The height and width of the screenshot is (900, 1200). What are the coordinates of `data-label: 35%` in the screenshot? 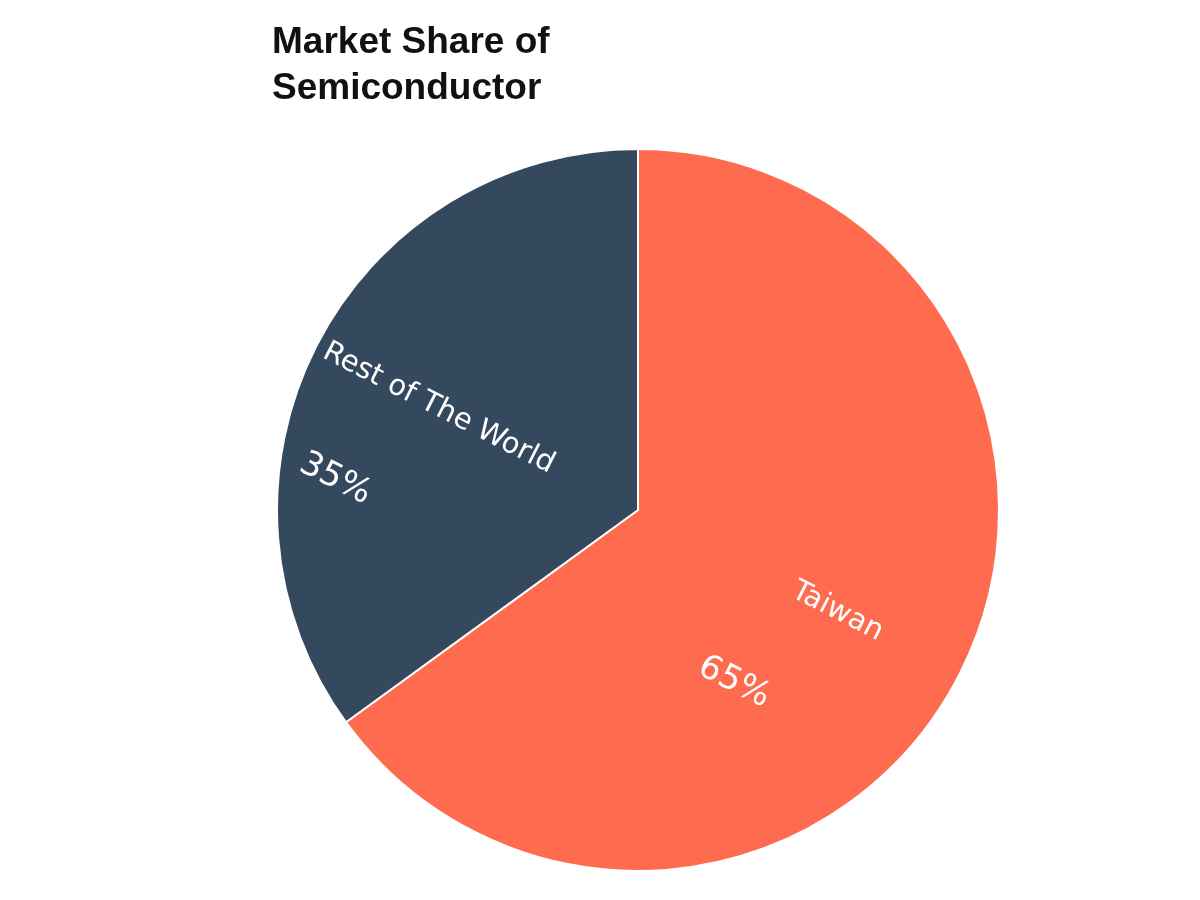 It's located at (336, 476).